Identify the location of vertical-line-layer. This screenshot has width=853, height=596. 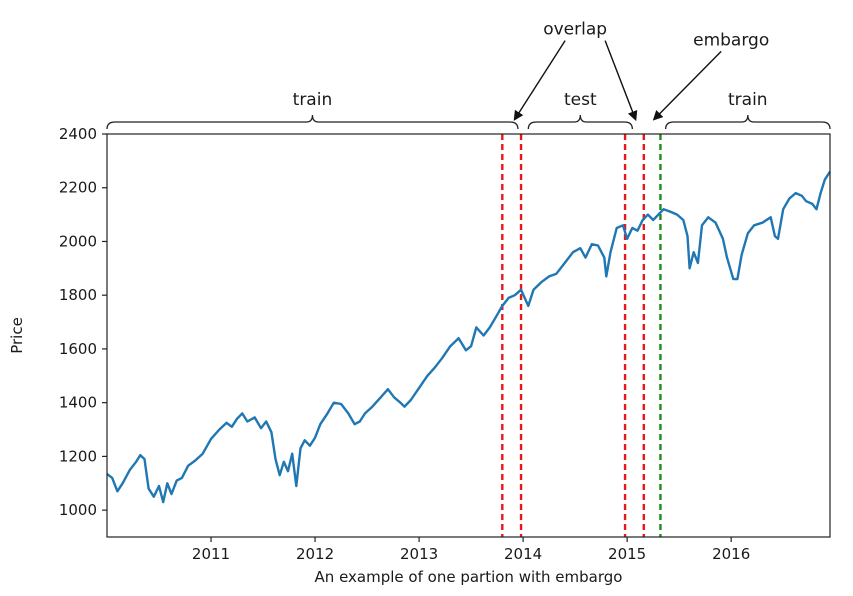
(581, 335).